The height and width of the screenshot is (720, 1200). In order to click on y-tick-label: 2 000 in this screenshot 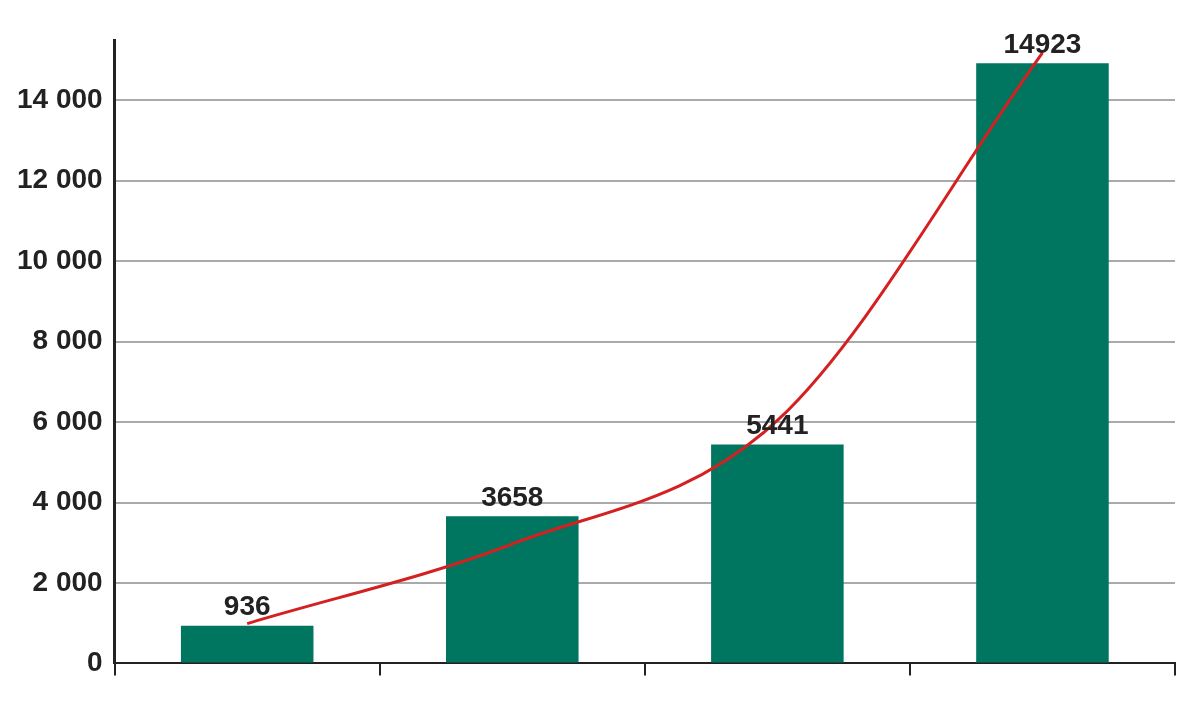, I will do `click(67, 581)`.